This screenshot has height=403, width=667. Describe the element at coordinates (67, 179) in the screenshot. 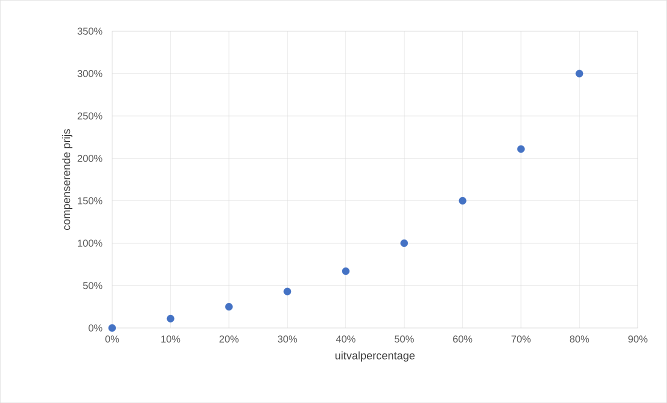

I see `y-axis-title: compenserende prijs` at that location.